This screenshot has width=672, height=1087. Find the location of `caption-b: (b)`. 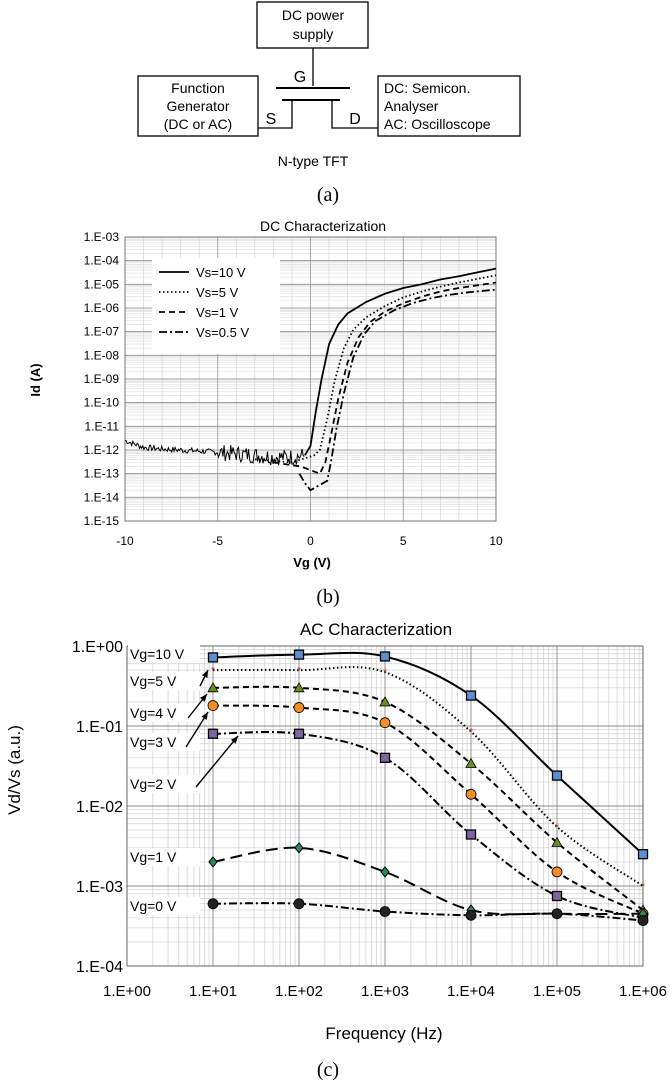

caption-b: (b) is located at coordinates (327, 597).